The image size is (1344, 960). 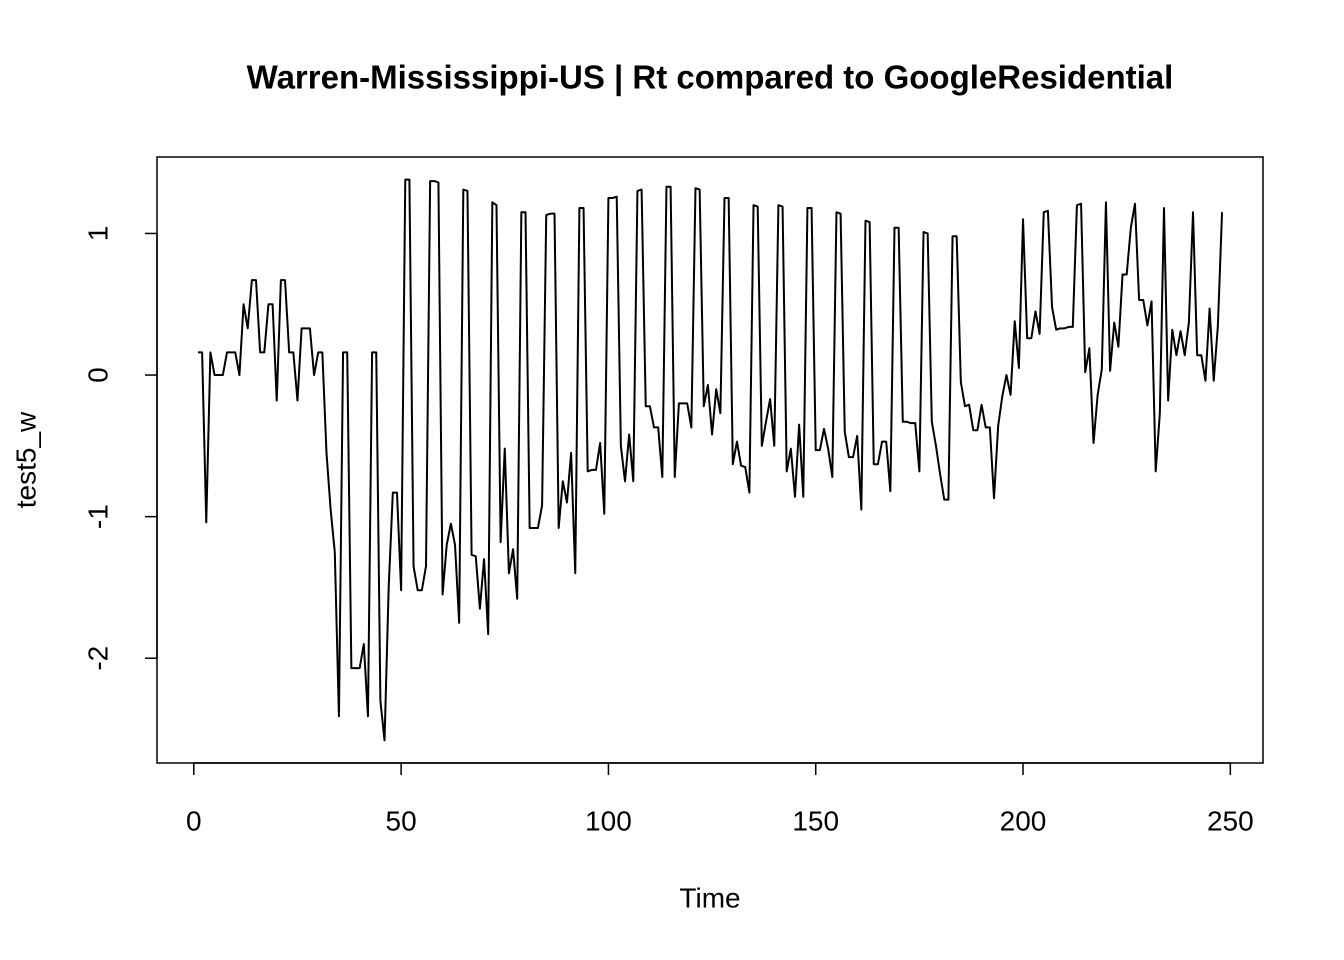 What do you see at coordinates (709, 897) in the screenshot?
I see `x-axis-label: Time` at bounding box center [709, 897].